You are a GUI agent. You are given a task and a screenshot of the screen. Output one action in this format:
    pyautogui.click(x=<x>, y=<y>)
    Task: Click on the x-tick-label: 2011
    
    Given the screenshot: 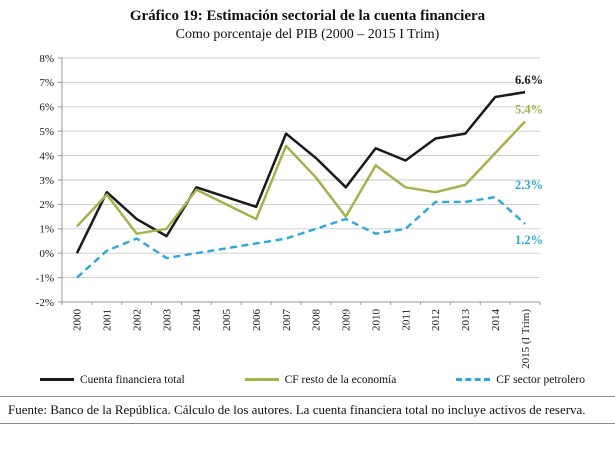 What is the action you would take?
    pyautogui.click(x=406, y=320)
    